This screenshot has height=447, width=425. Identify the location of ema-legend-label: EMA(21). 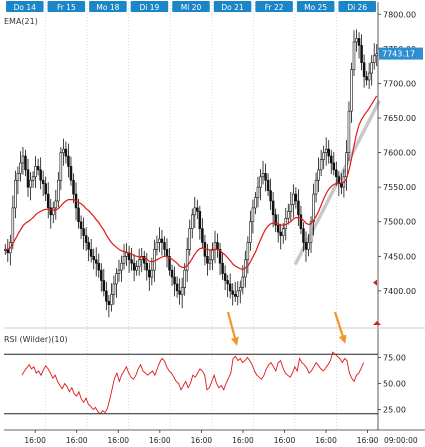
(21, 21).